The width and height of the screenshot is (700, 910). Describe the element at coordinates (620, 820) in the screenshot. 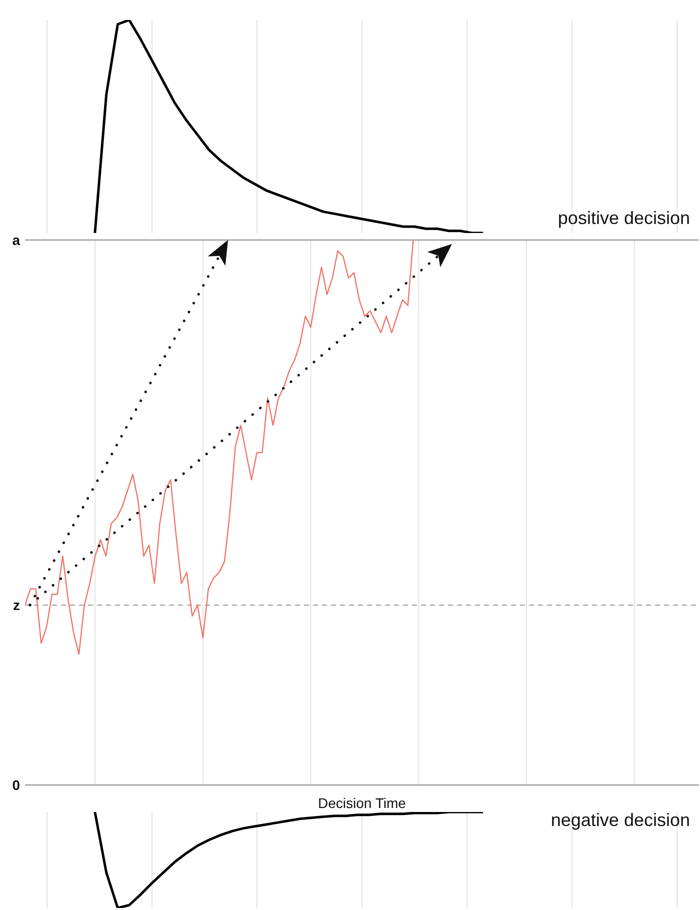

I see `annotation: negative decision` at that location.